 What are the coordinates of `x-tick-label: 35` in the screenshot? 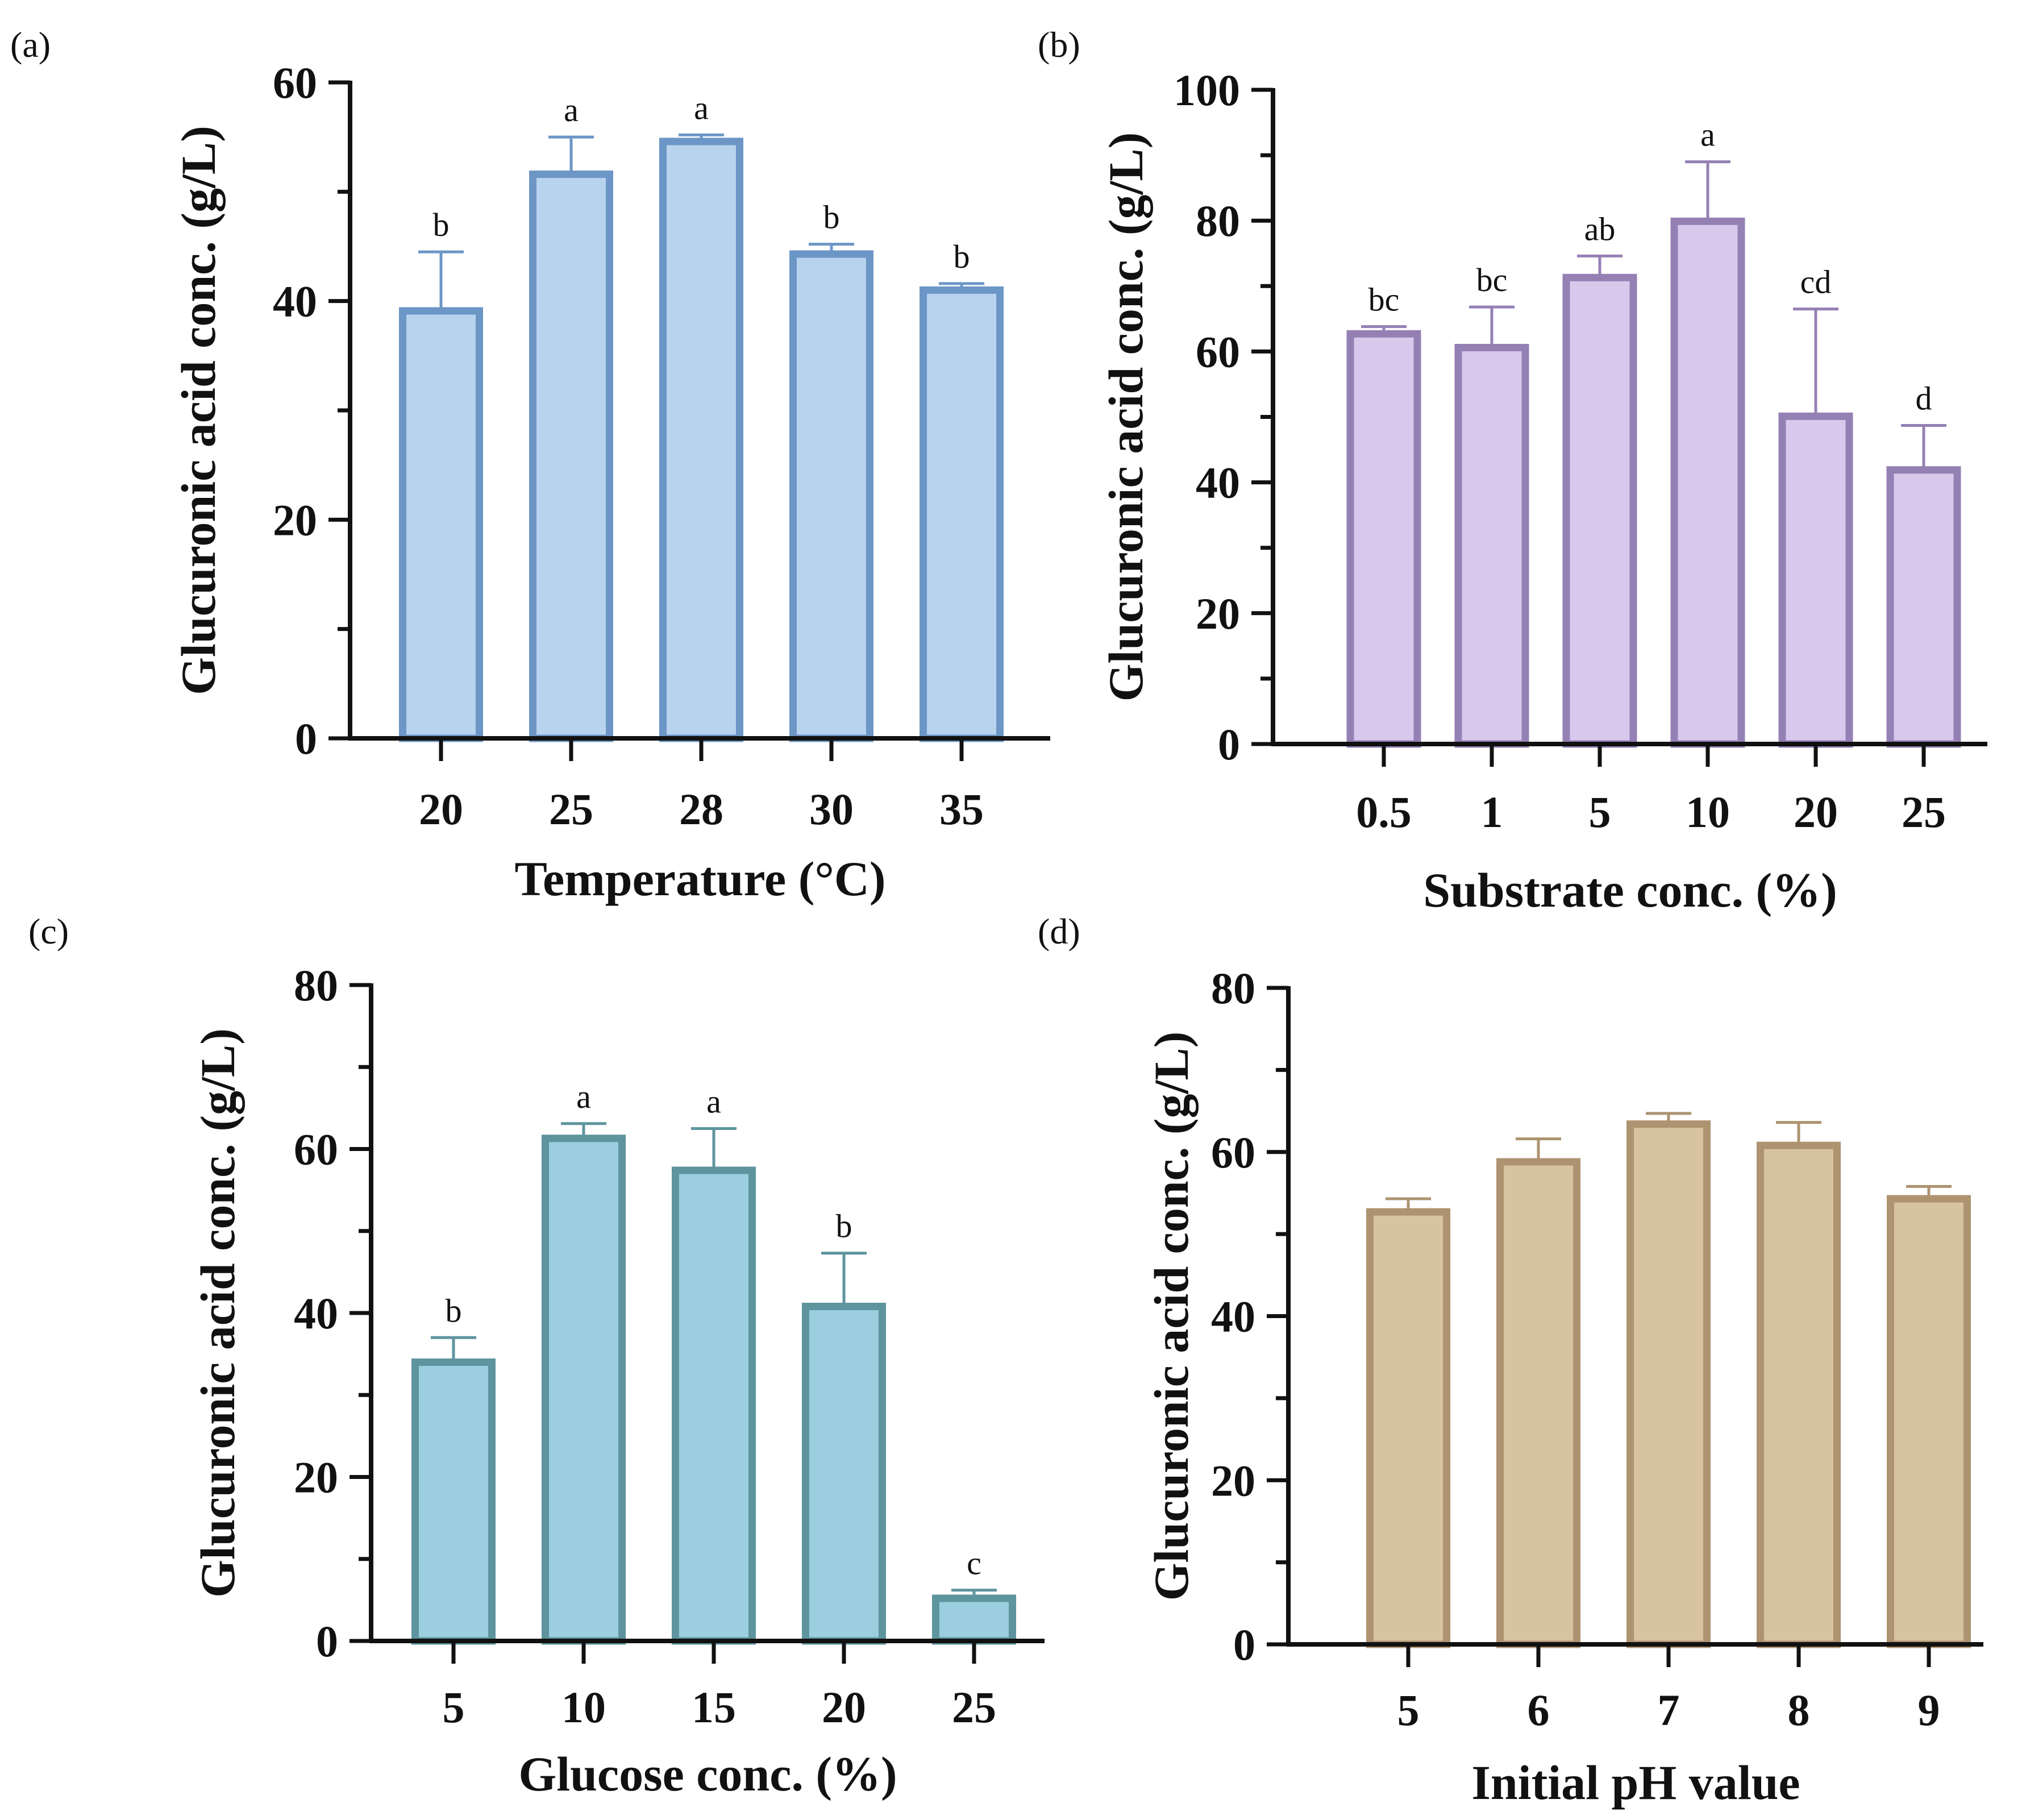 It's located at (961, 809).